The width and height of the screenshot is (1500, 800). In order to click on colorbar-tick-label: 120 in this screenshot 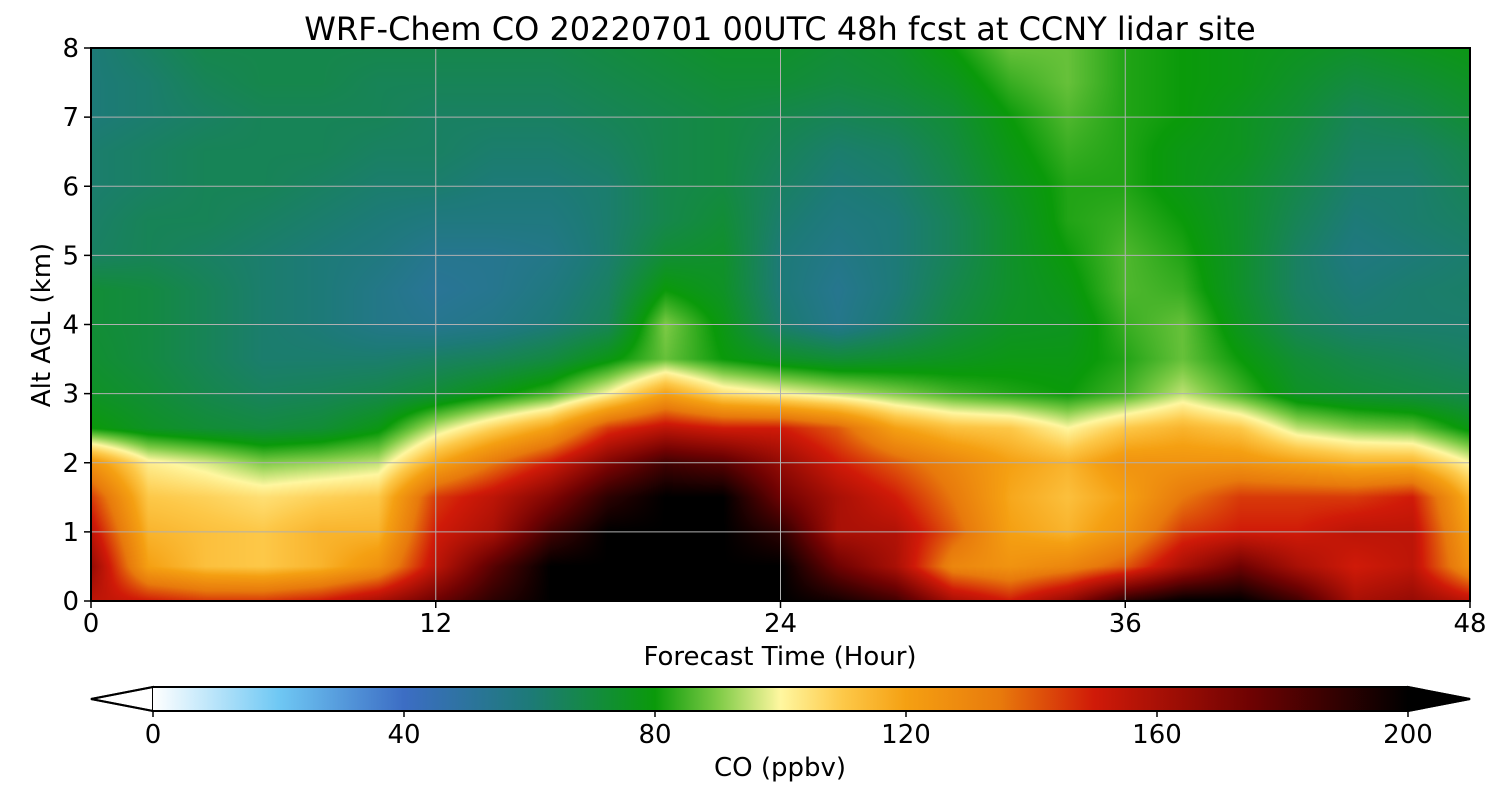, I will do `click(906, 735)`.